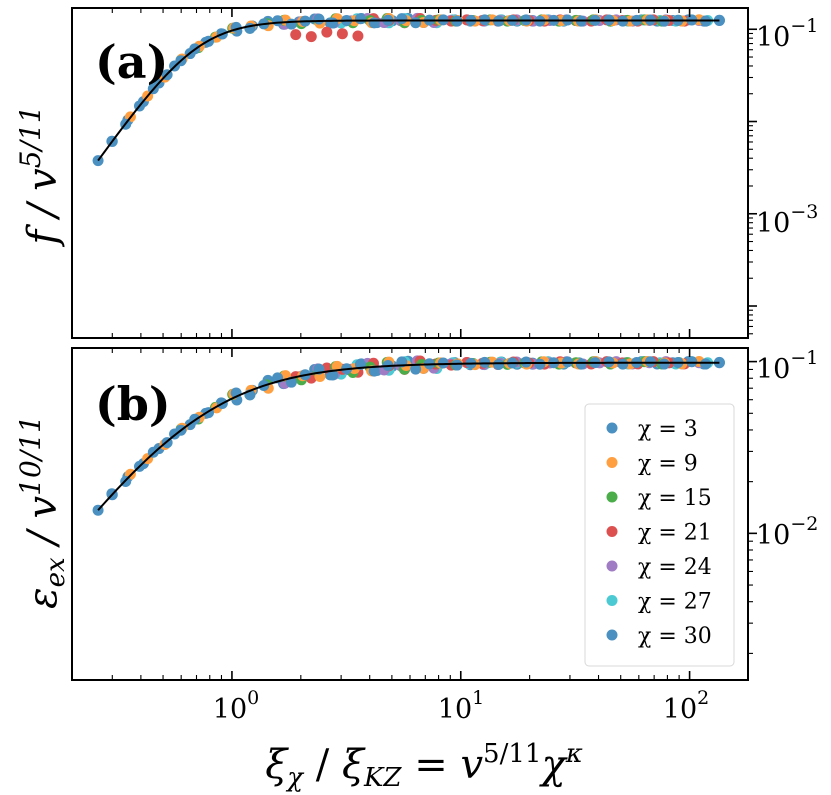  Describe the element at coordinates (752, 507) in the screenshot. I see `panel-b-y-ticks` at that location.